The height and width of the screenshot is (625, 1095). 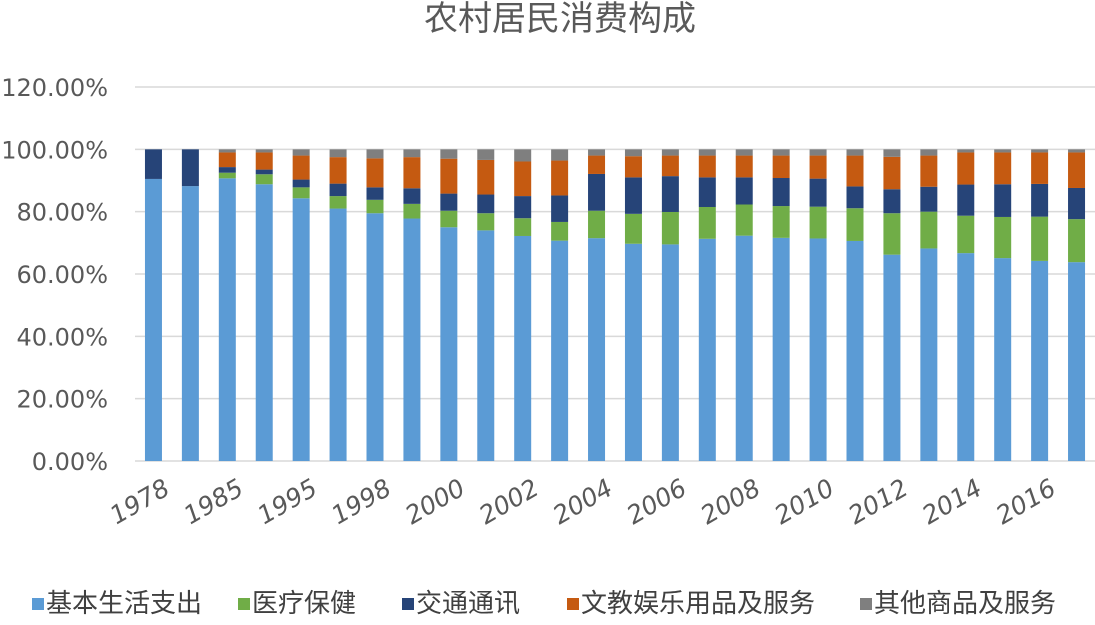 I want to click on x-tick-label: 2014, so click(x=952, y=501).